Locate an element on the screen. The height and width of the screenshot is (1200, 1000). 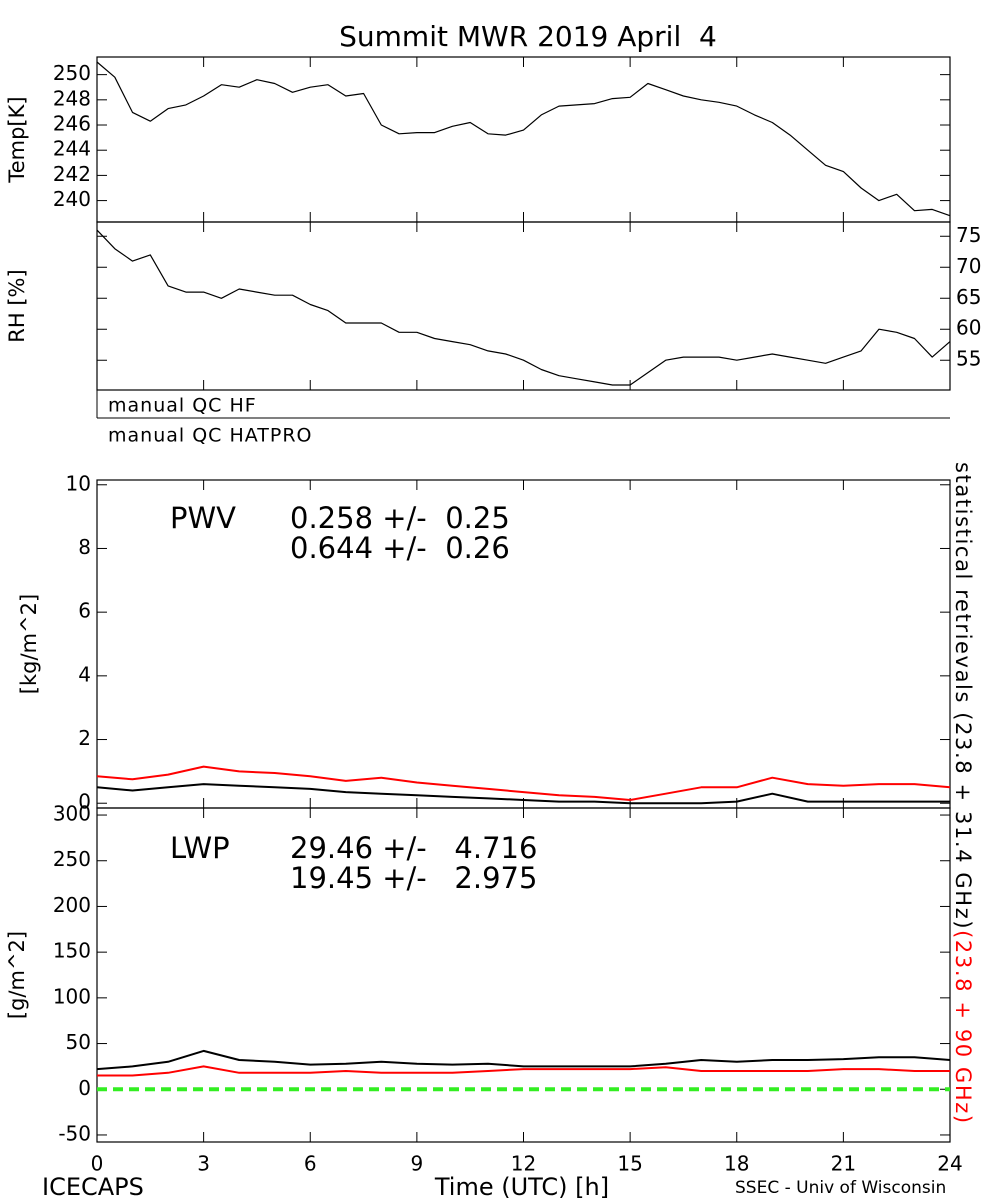
annotation: 19.45 +/- 2.975 is located at coordinates (413, 878).